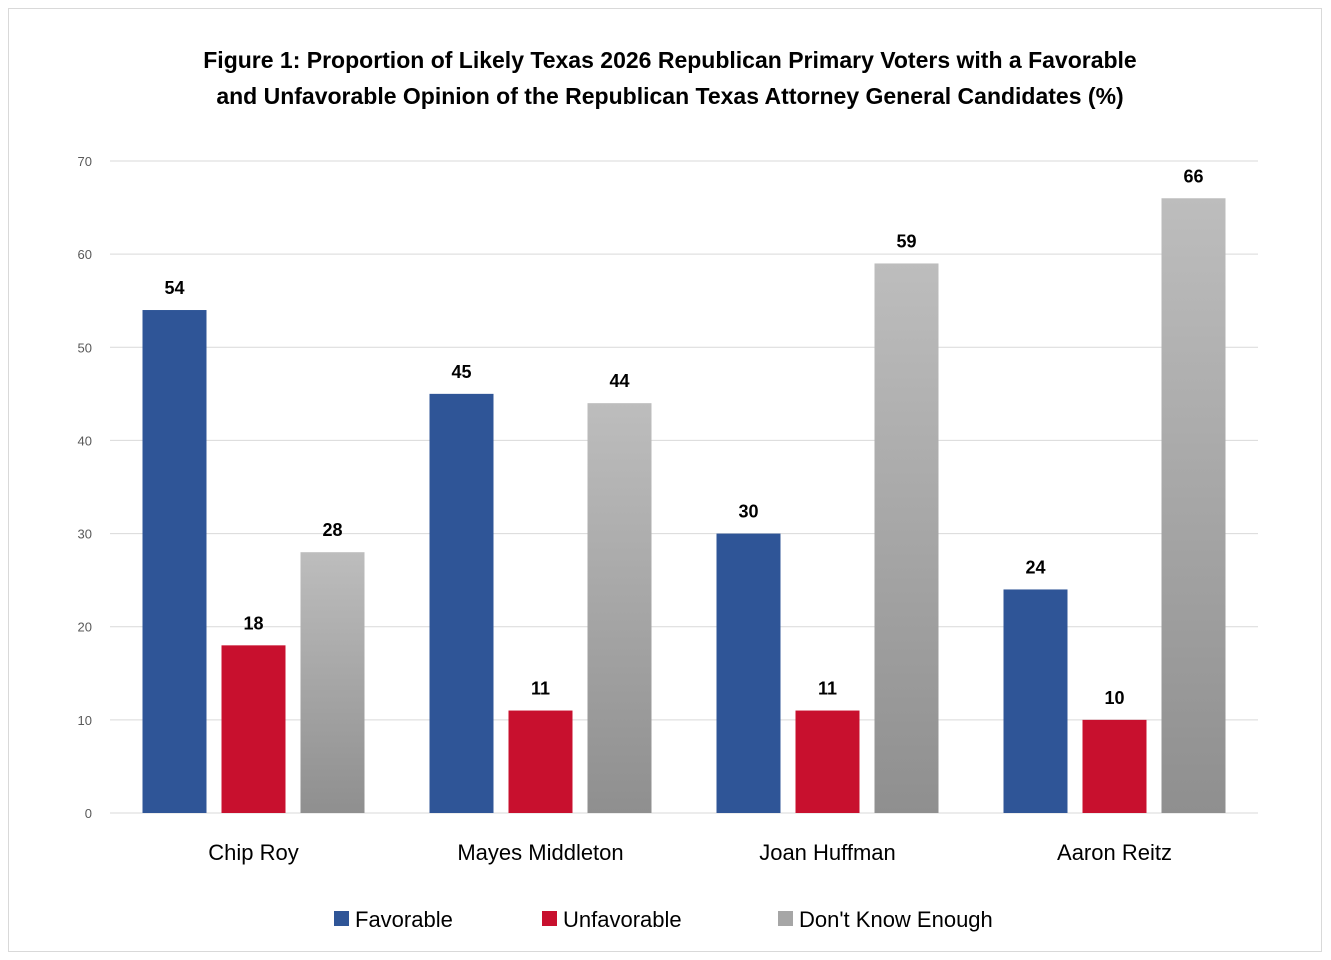  Describe the element at coordinates (85, 161) in the screenshot. I see `y-tick-label: 70` at that location.